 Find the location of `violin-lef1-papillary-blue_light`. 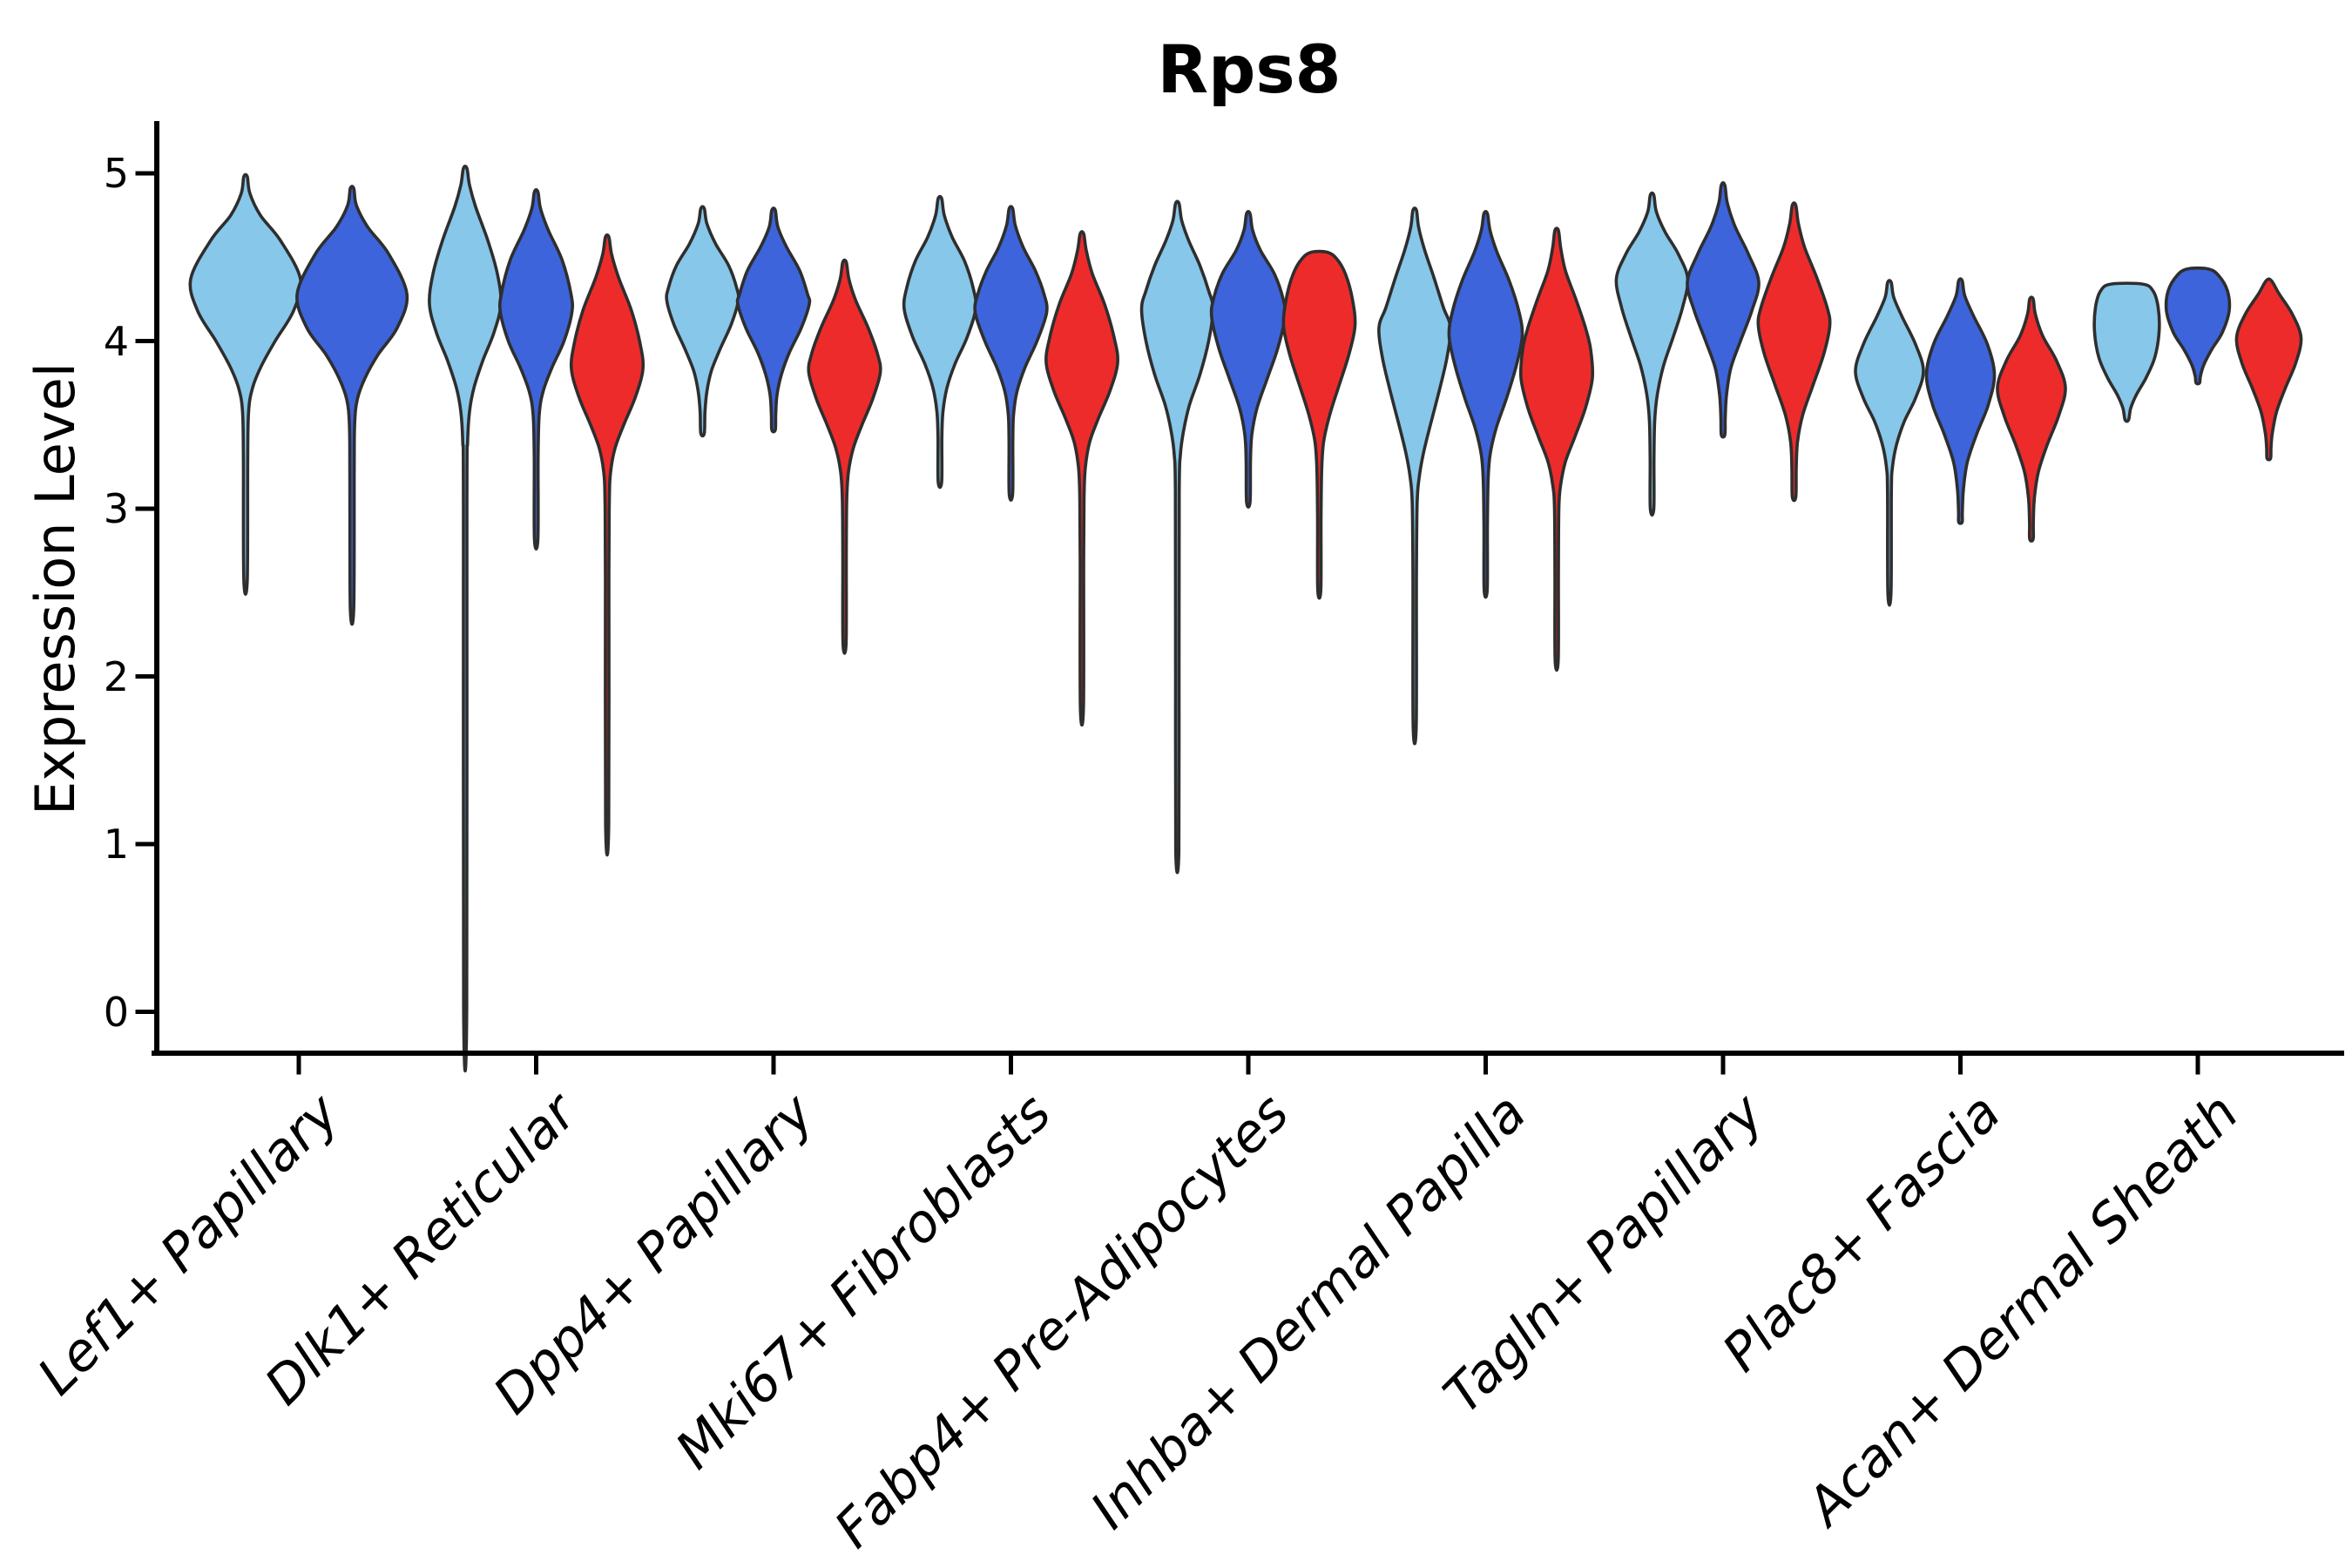

violin-lef1-papillary-blue_light is located at coordinates (245, 384).